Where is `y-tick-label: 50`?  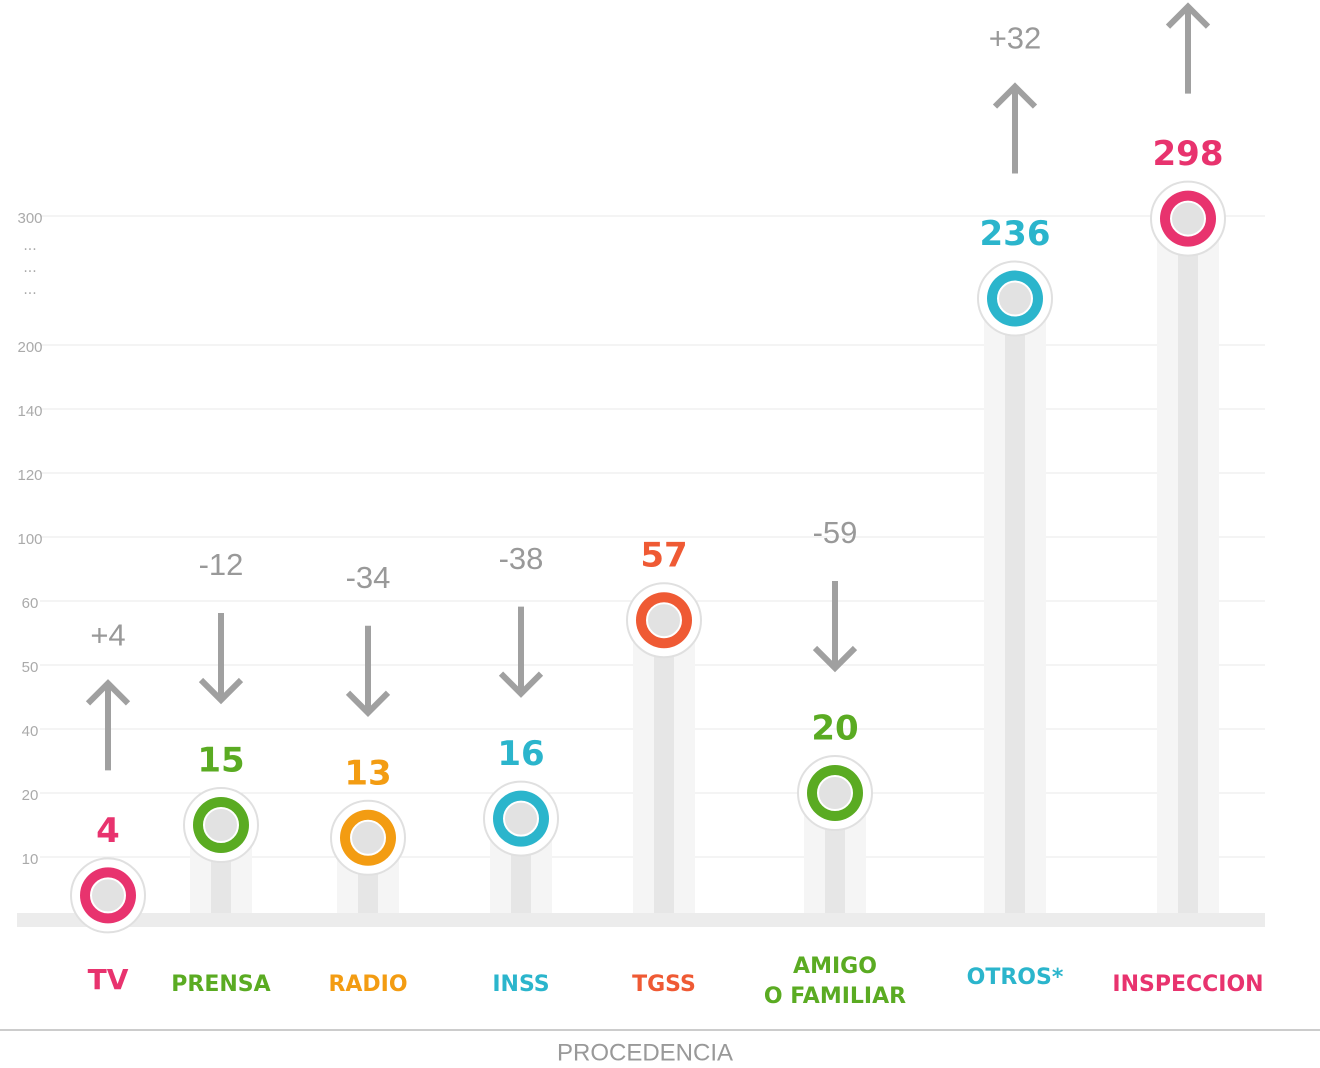
y-tick-label: 50 is located at coordinates (30, 667).